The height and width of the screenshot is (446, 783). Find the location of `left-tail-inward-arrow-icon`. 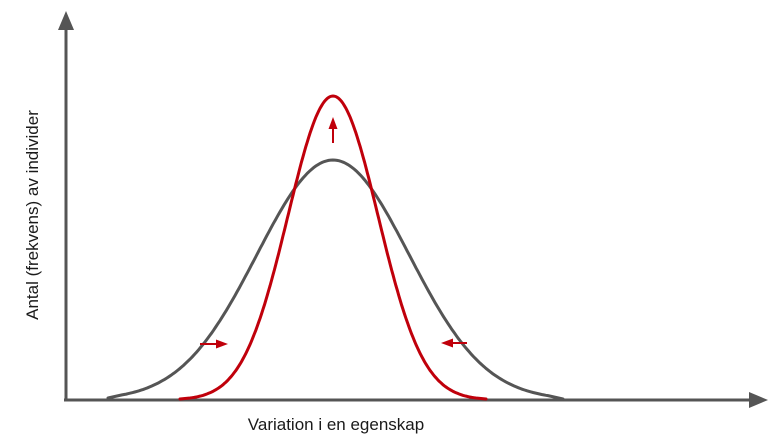

left-tail-inward-arrow-icon is located at coordinates (214, 344).